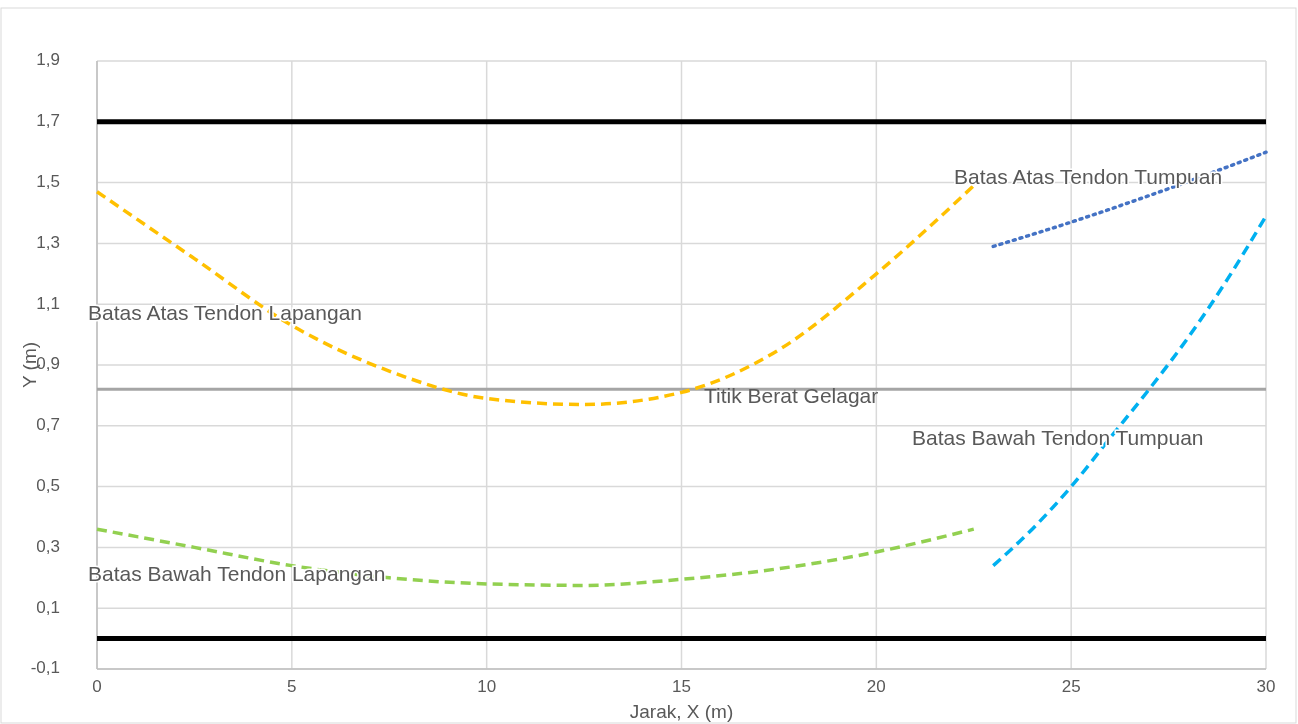 The image size is (1298, 724). What do you see at coordinates (1058, 437) in the screenshot?
I see `series-label: Batas Bawah Tendon Tumpuan` at bounding box center [1058, 437].